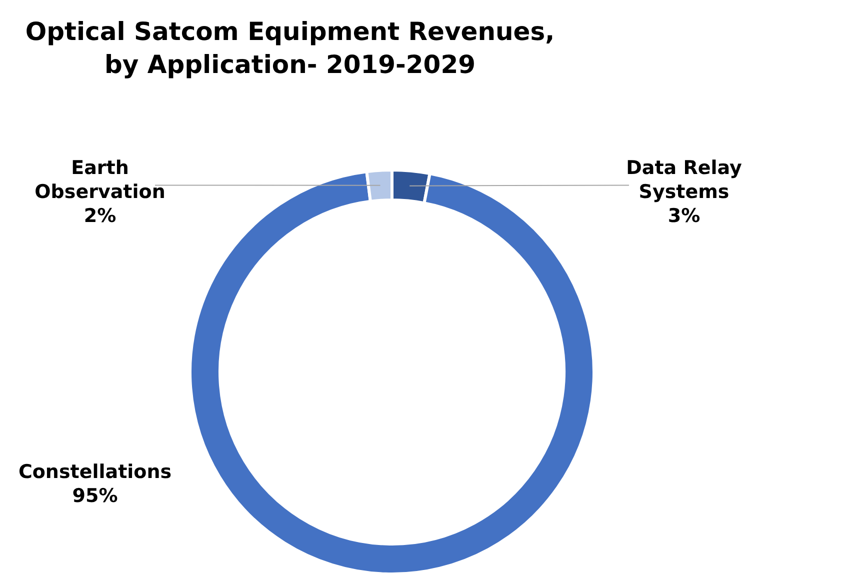  What do you see at coordinates (684, 180) in the screenshot?
I see `slice-label: Data Relay Systems` at bounding box center [684, 180].